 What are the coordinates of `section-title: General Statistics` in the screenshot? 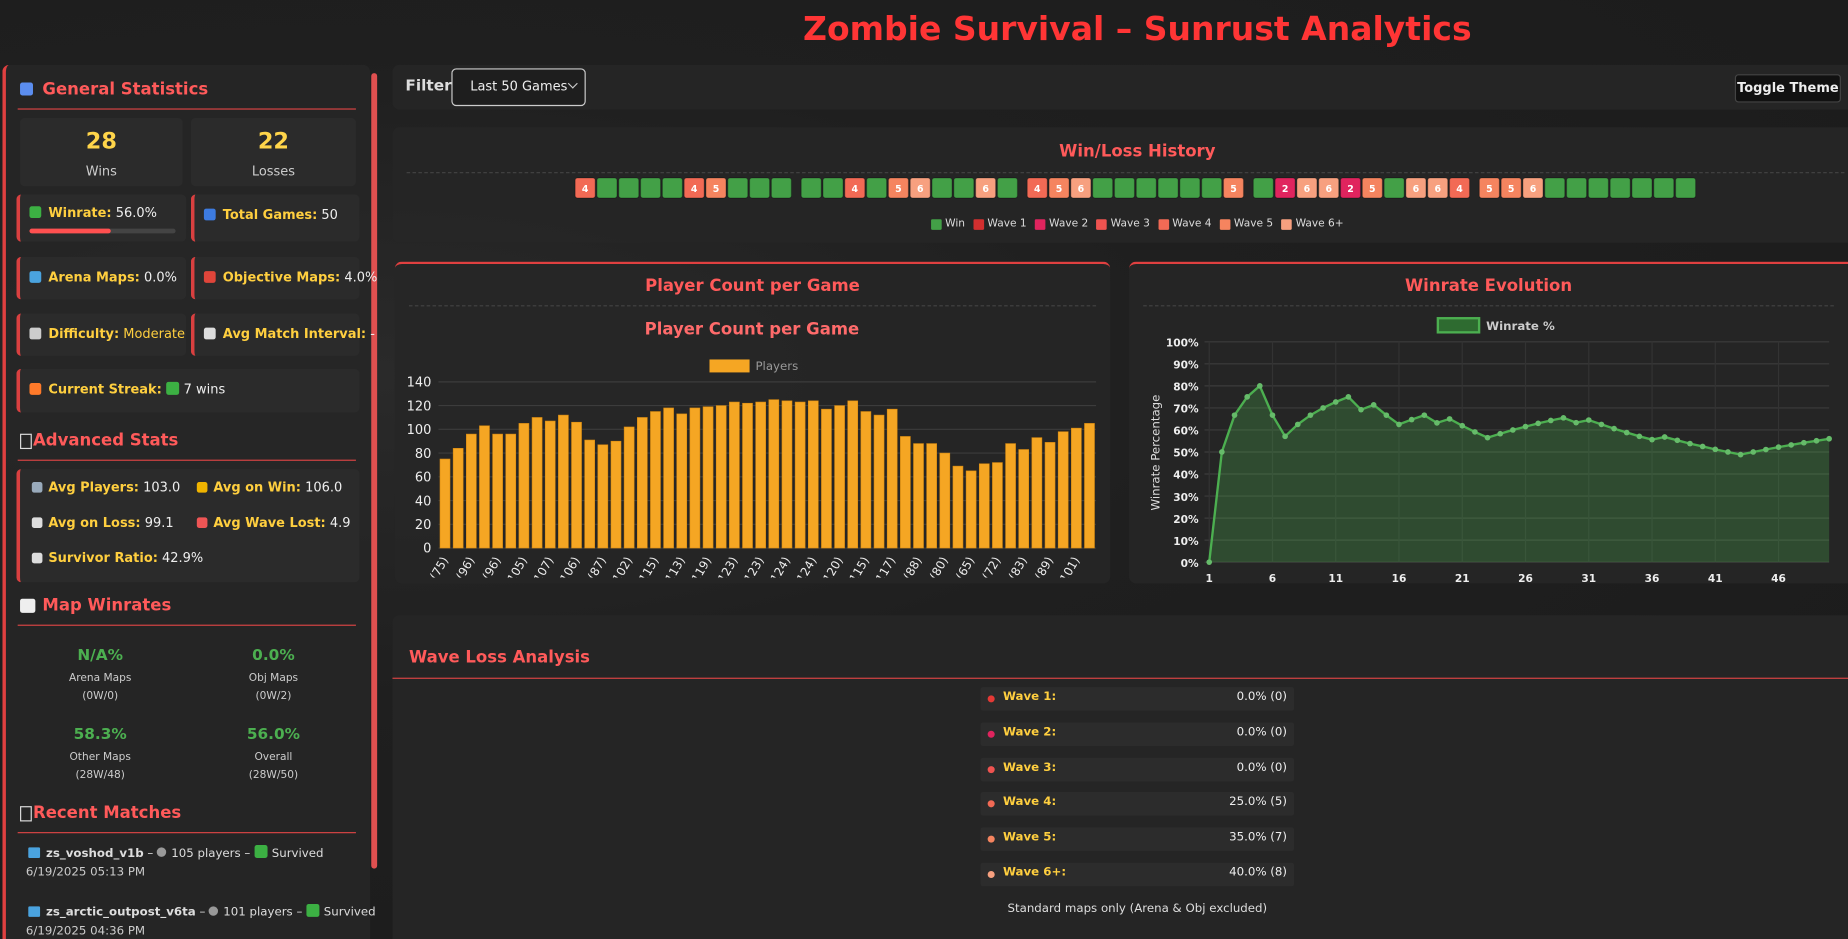 It's located at (125, 89).